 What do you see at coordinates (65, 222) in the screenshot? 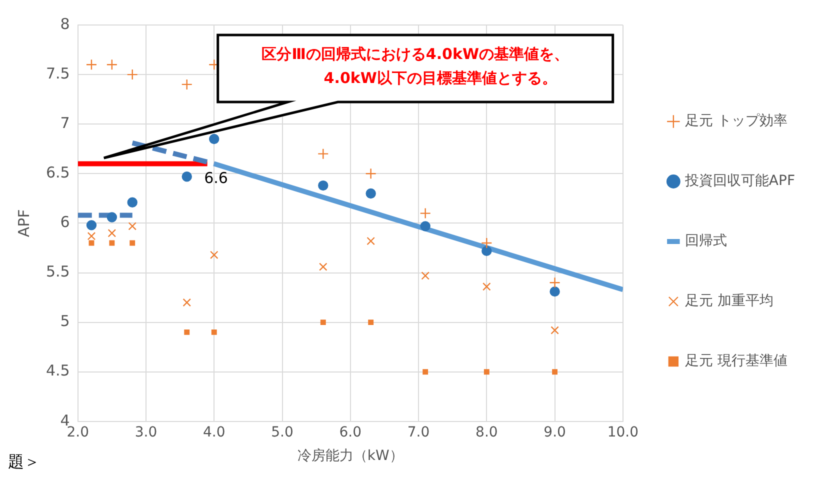
I see `y-tick-label: 6` at bounding box center [65, 222].